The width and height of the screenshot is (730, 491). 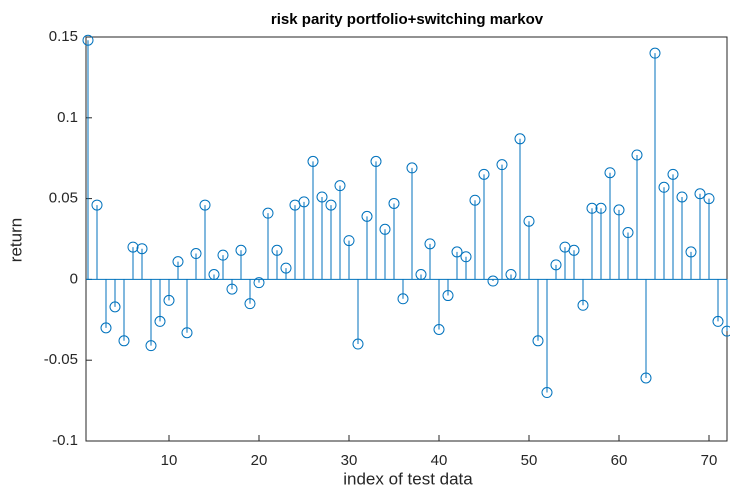 What do you see at coordinates (408, 478) in the screenshot?
I see `x-axis-label: index of test data` at bounding box center [408, 478].